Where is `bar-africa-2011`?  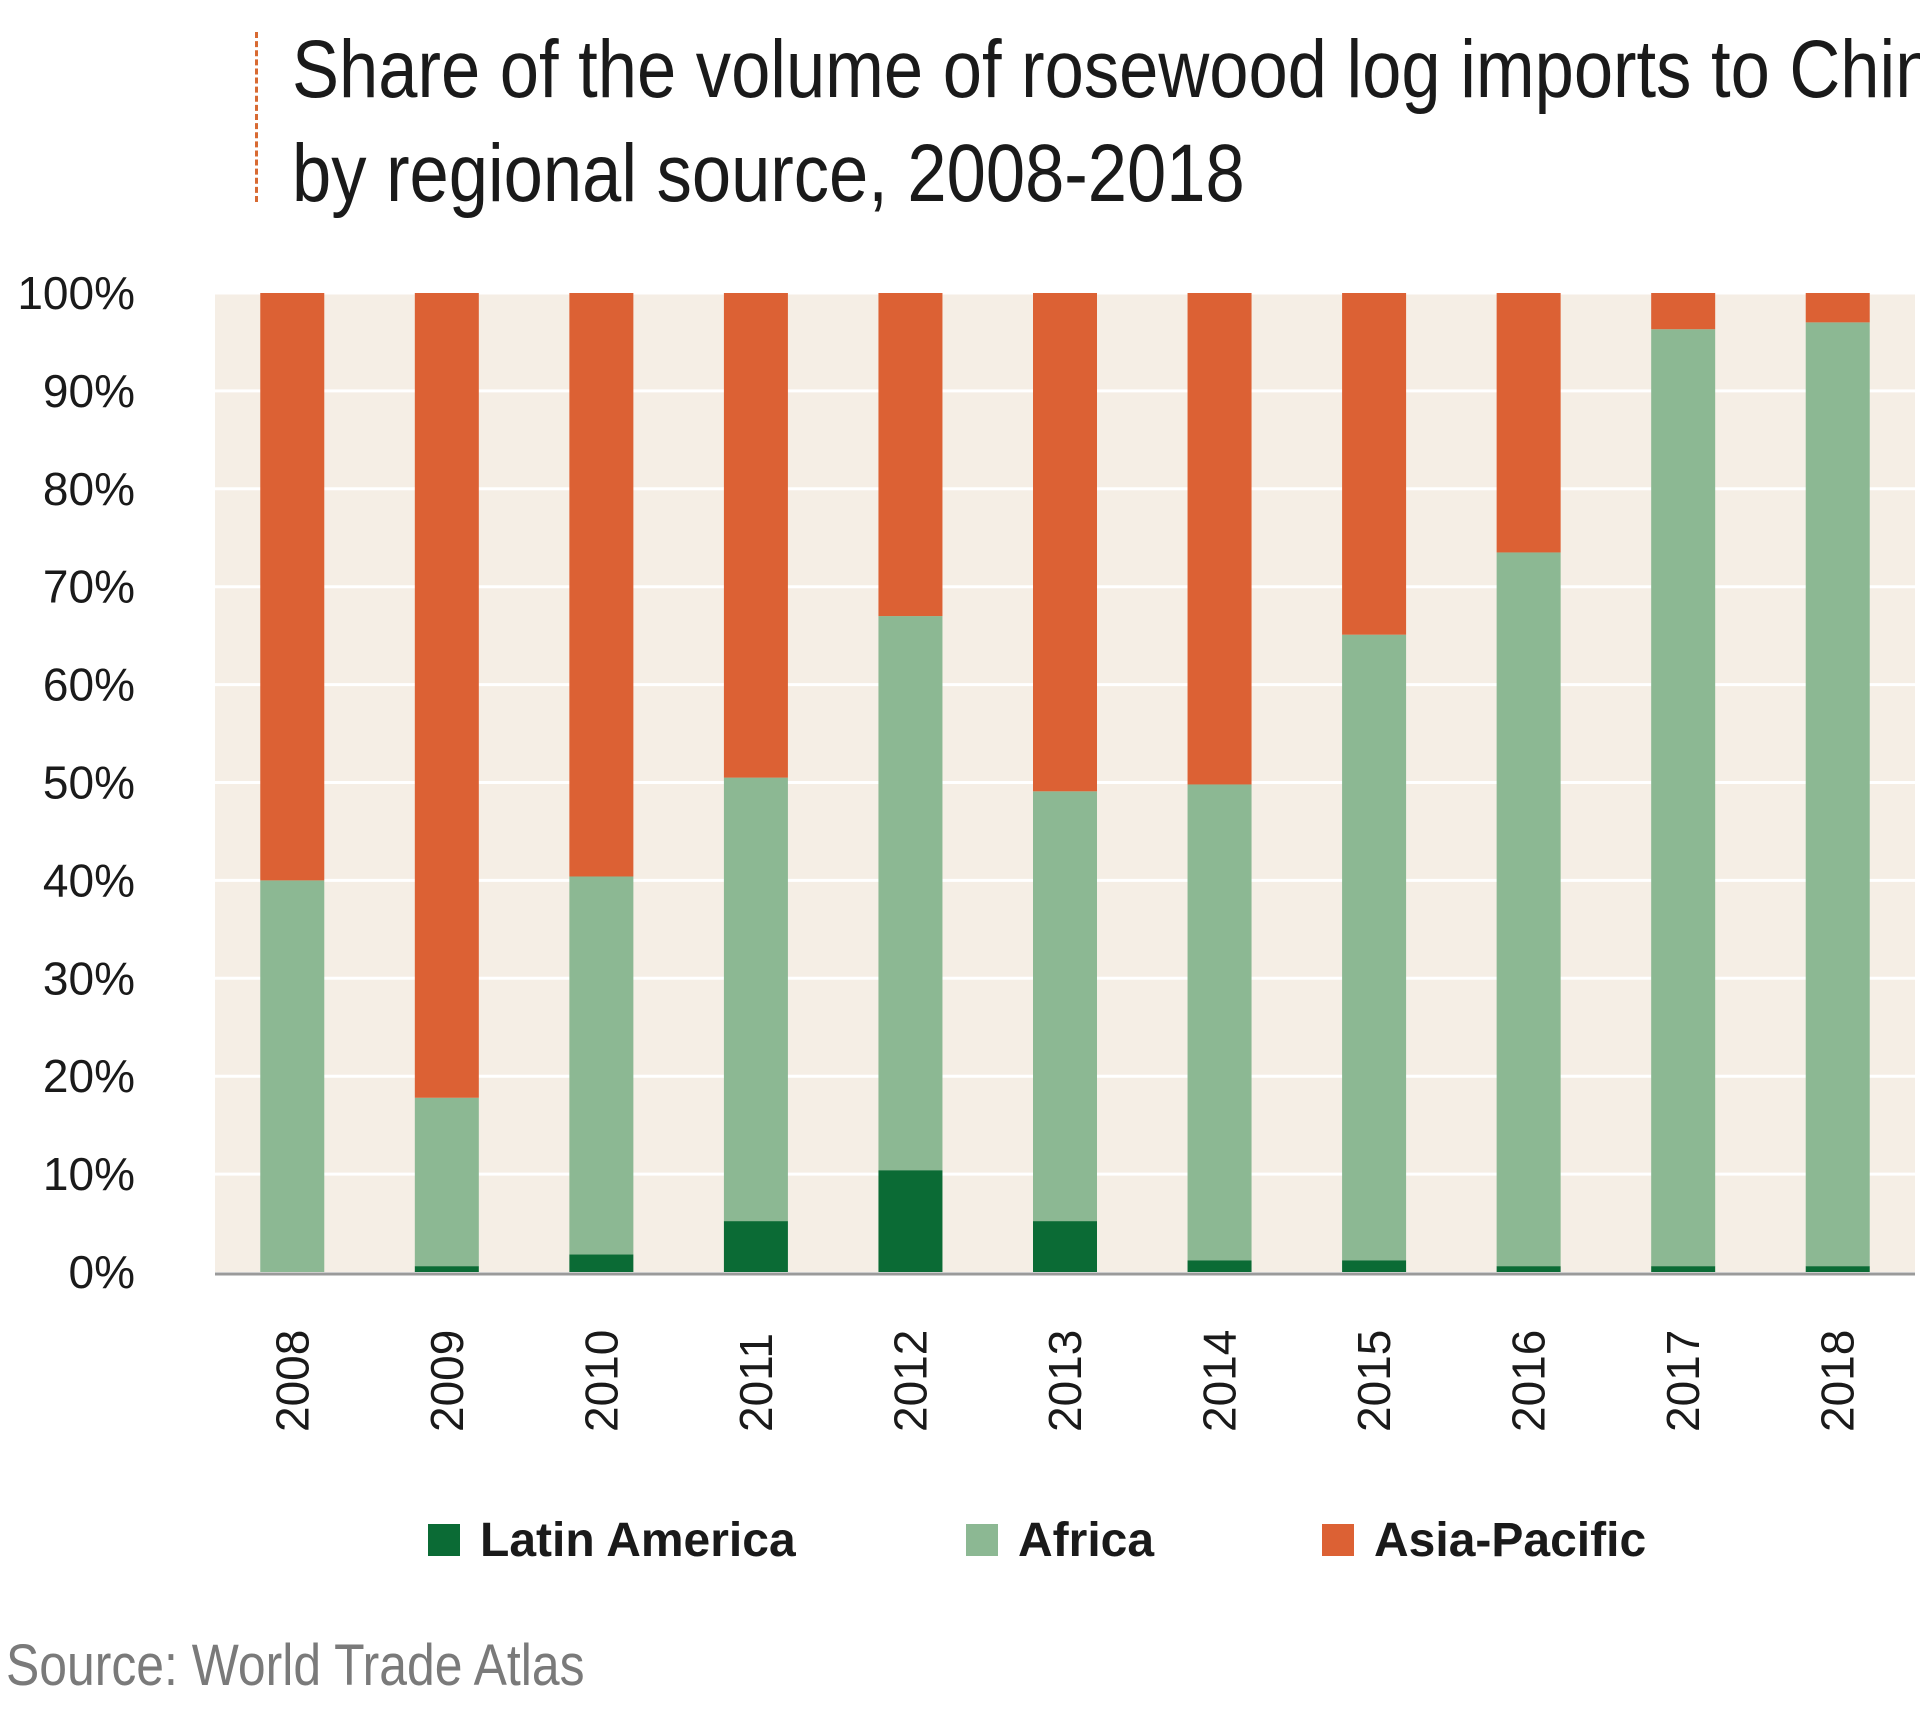 bar-africa-2011 is located at coordinates (755, 999).